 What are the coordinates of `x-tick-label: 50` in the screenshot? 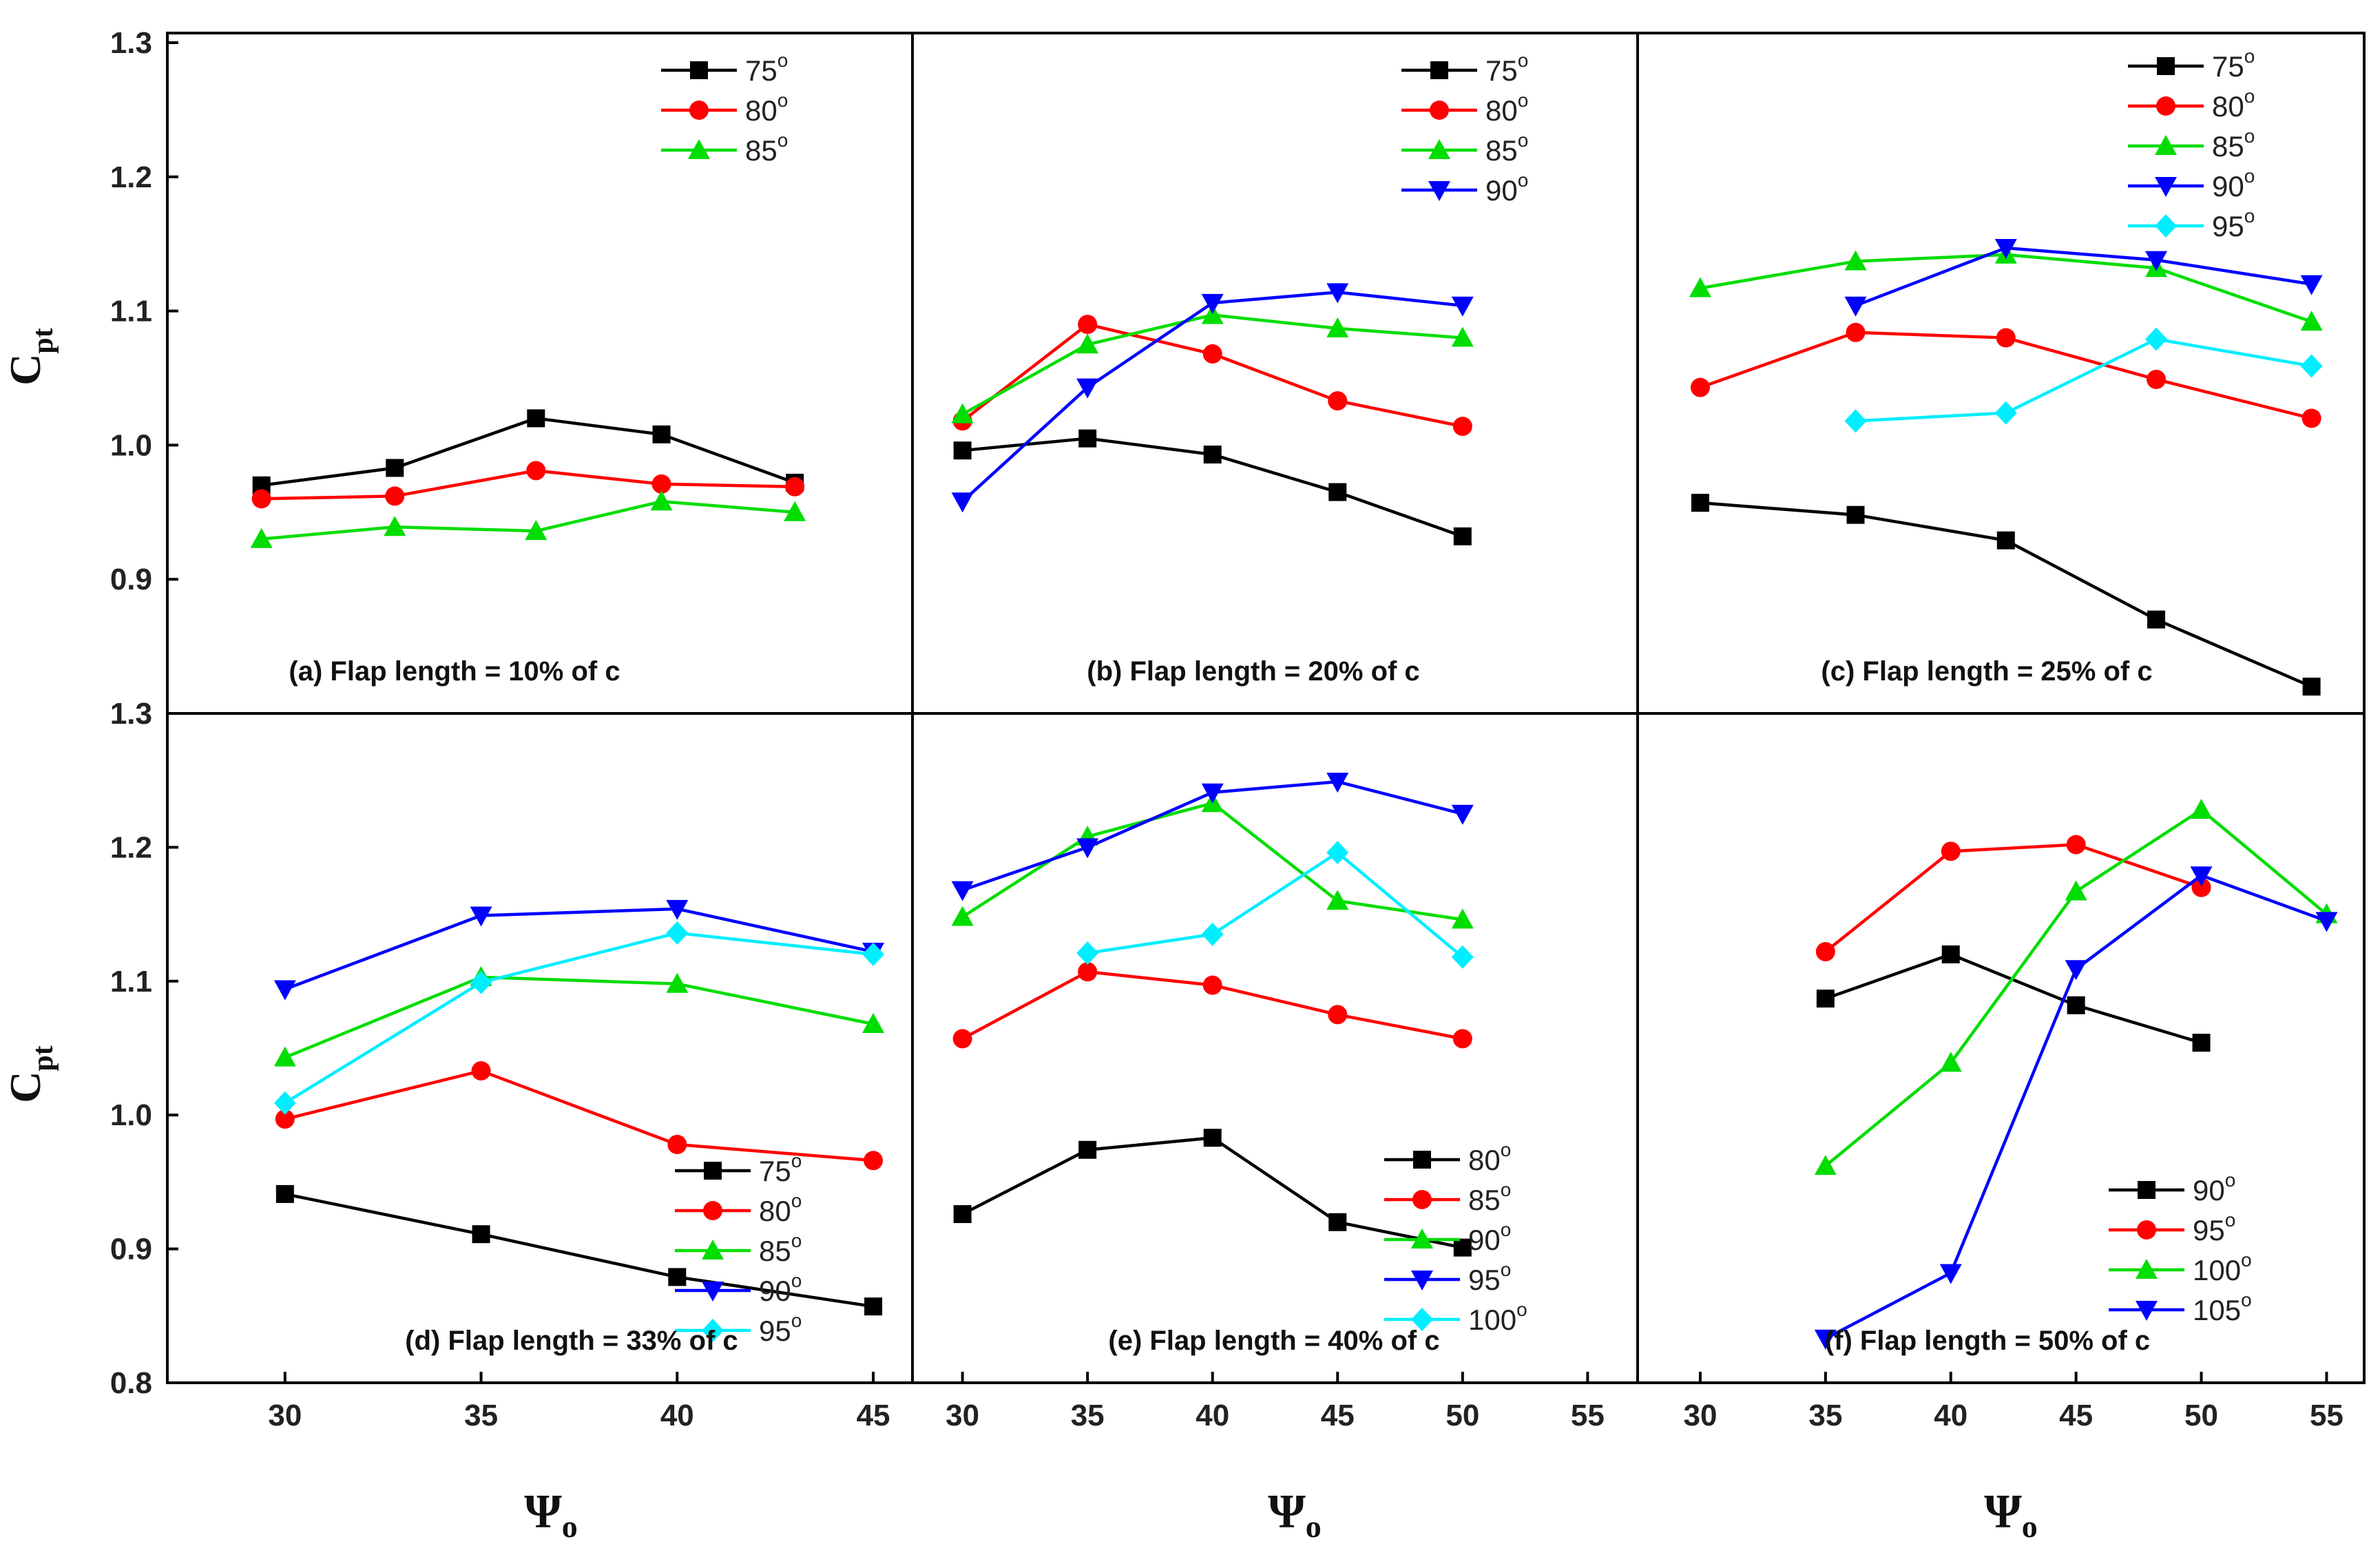 It's located at (2201, 1416).